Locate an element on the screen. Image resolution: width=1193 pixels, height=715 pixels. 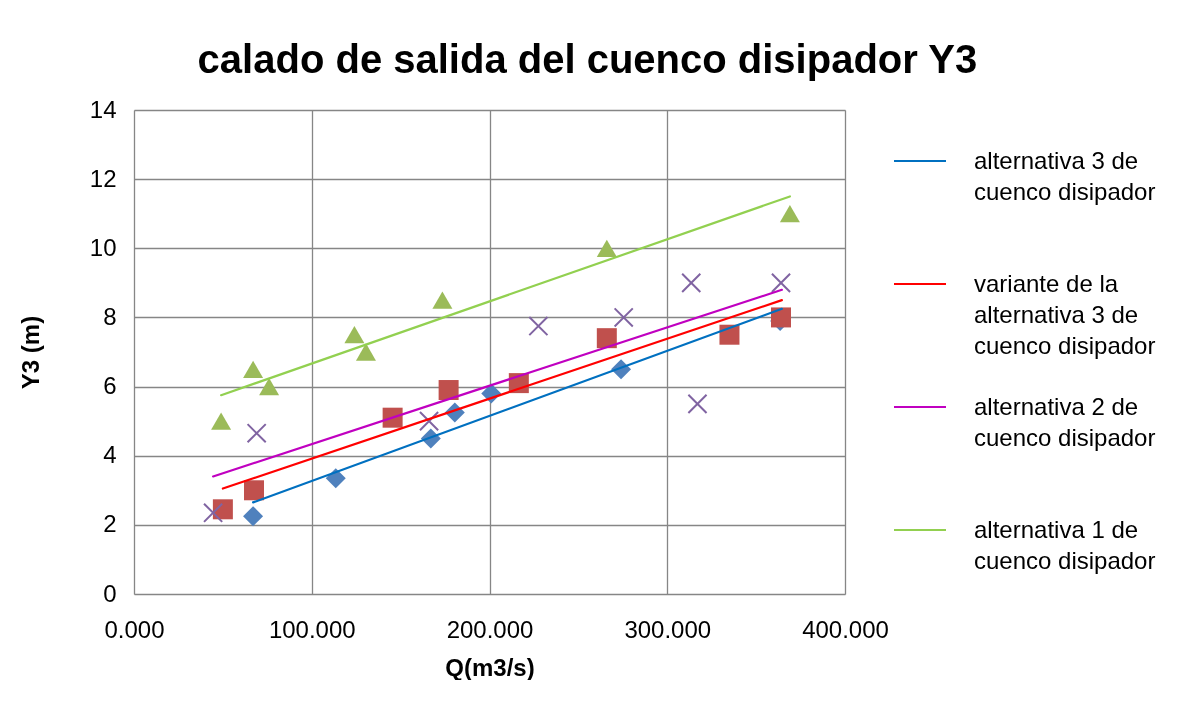
x-tick-label: 100.000 is located at coordinates (312, 629).